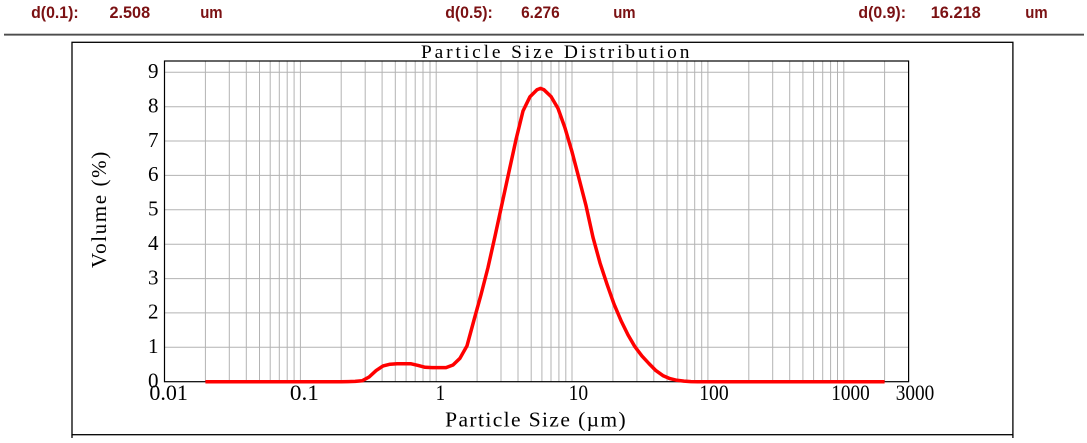 The image size is (1087, 443). What do you see at coordinates (55, 13) in the screenshot?
I see `svg-text: d(0.1):` at bounding box center [55, 13].